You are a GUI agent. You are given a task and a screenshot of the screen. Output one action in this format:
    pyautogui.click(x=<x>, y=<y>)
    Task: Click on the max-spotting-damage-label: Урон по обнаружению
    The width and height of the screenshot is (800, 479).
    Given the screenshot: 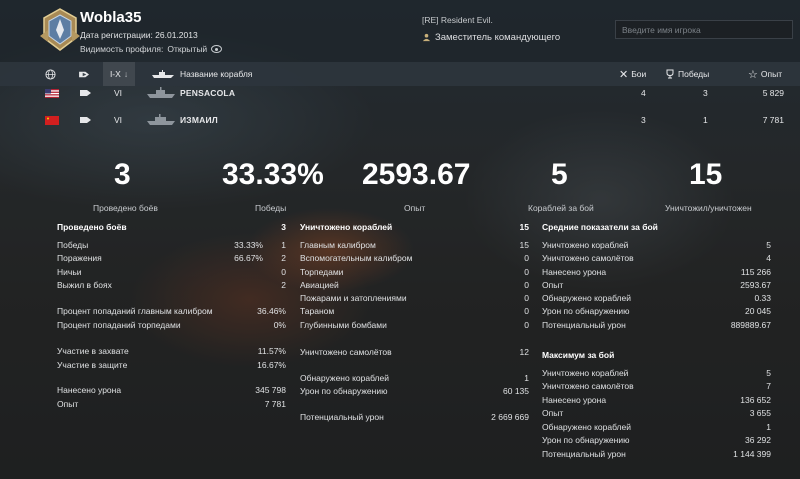 What is the action you would take?
    pyautogui.click(x=586, y=440)
    